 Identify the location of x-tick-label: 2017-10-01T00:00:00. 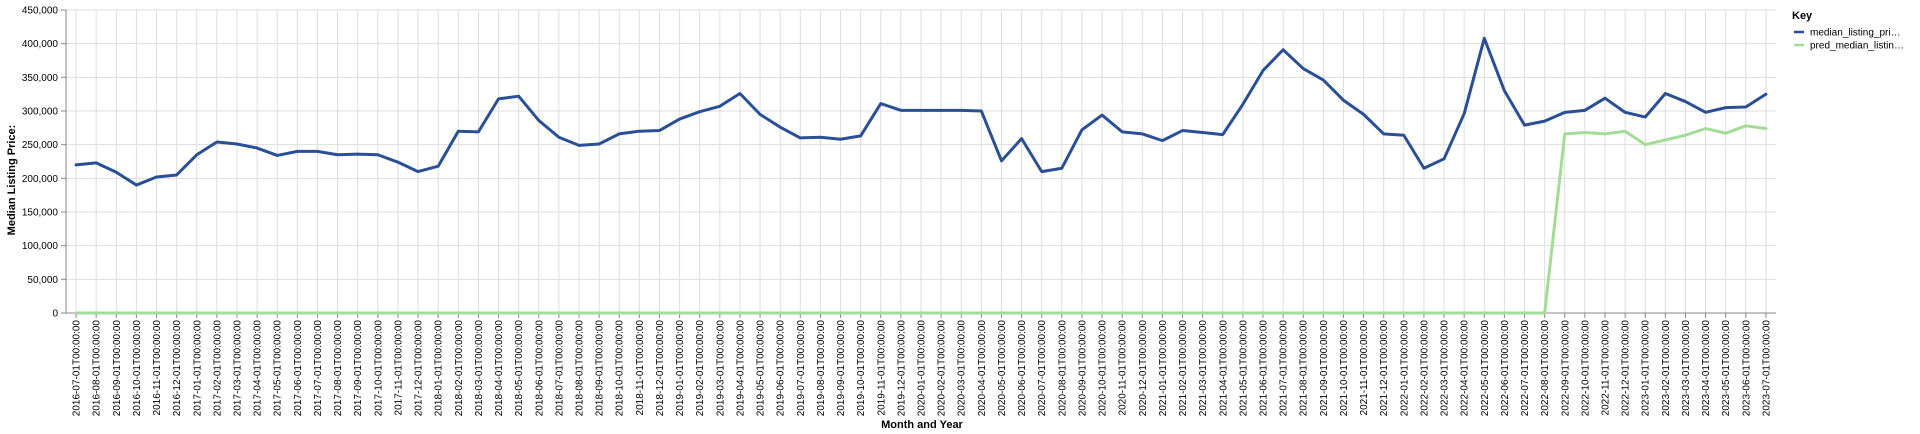
(378, 368).